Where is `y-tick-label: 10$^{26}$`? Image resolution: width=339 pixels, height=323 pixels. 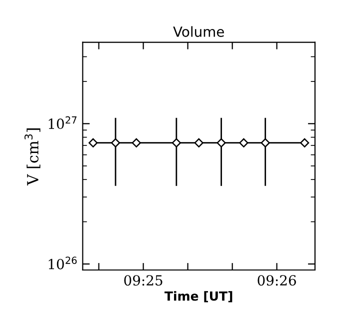
y-tick-label: 10$^{26}$ is located at coordinates (62, 263).